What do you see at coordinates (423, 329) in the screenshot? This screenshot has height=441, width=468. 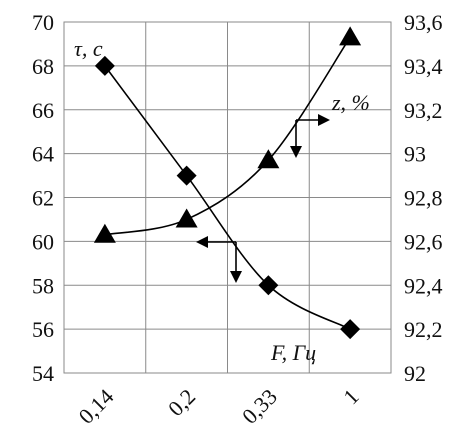 I see `y-right-tick-label: 92,2` at bounding box center [423, 329].